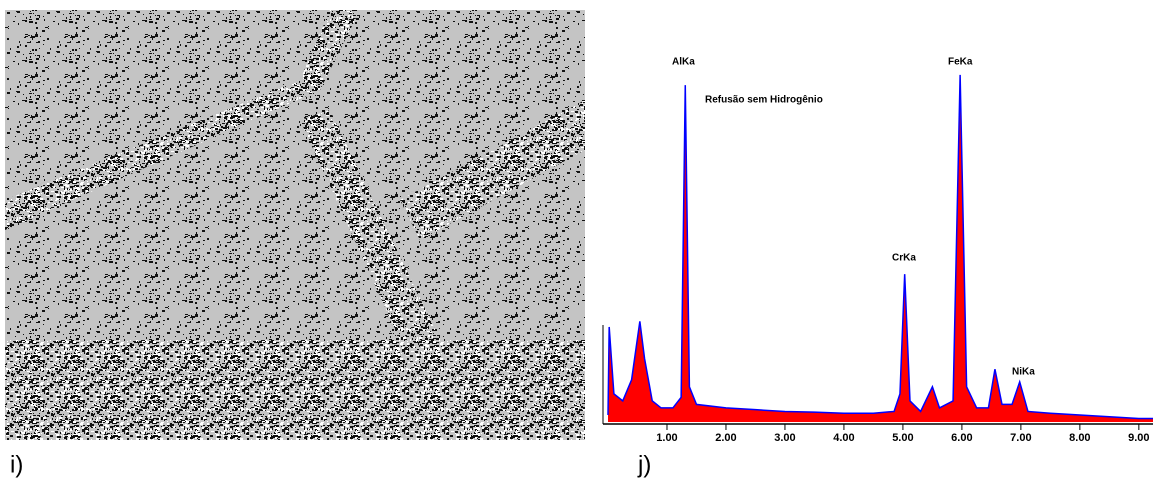 The height and width of the screenshot is (480, 1153). Describe the element at coordinates (666, 438) in the screenshot. I see `x-tick-label: 1.00` at that location.